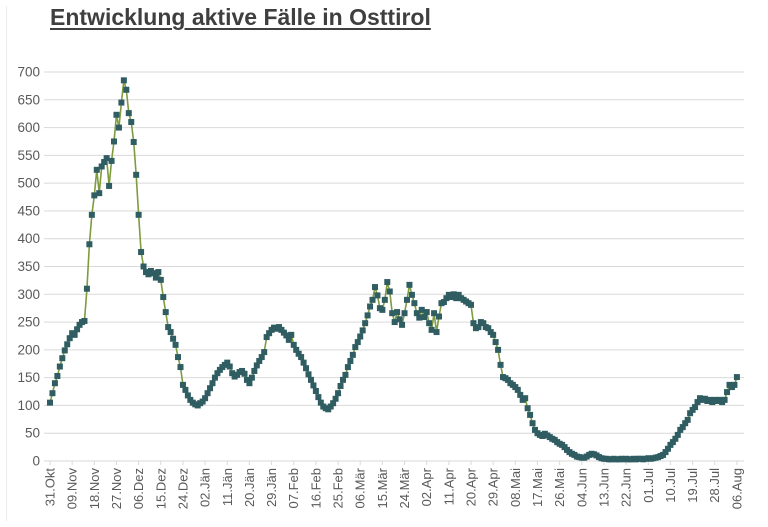 This screenshot has height=527, width=768. What do you see at coordinates (360, 487) in the screenshot?
I see `x-axis-label: 06.Mär` at bounding box center [360, 487].